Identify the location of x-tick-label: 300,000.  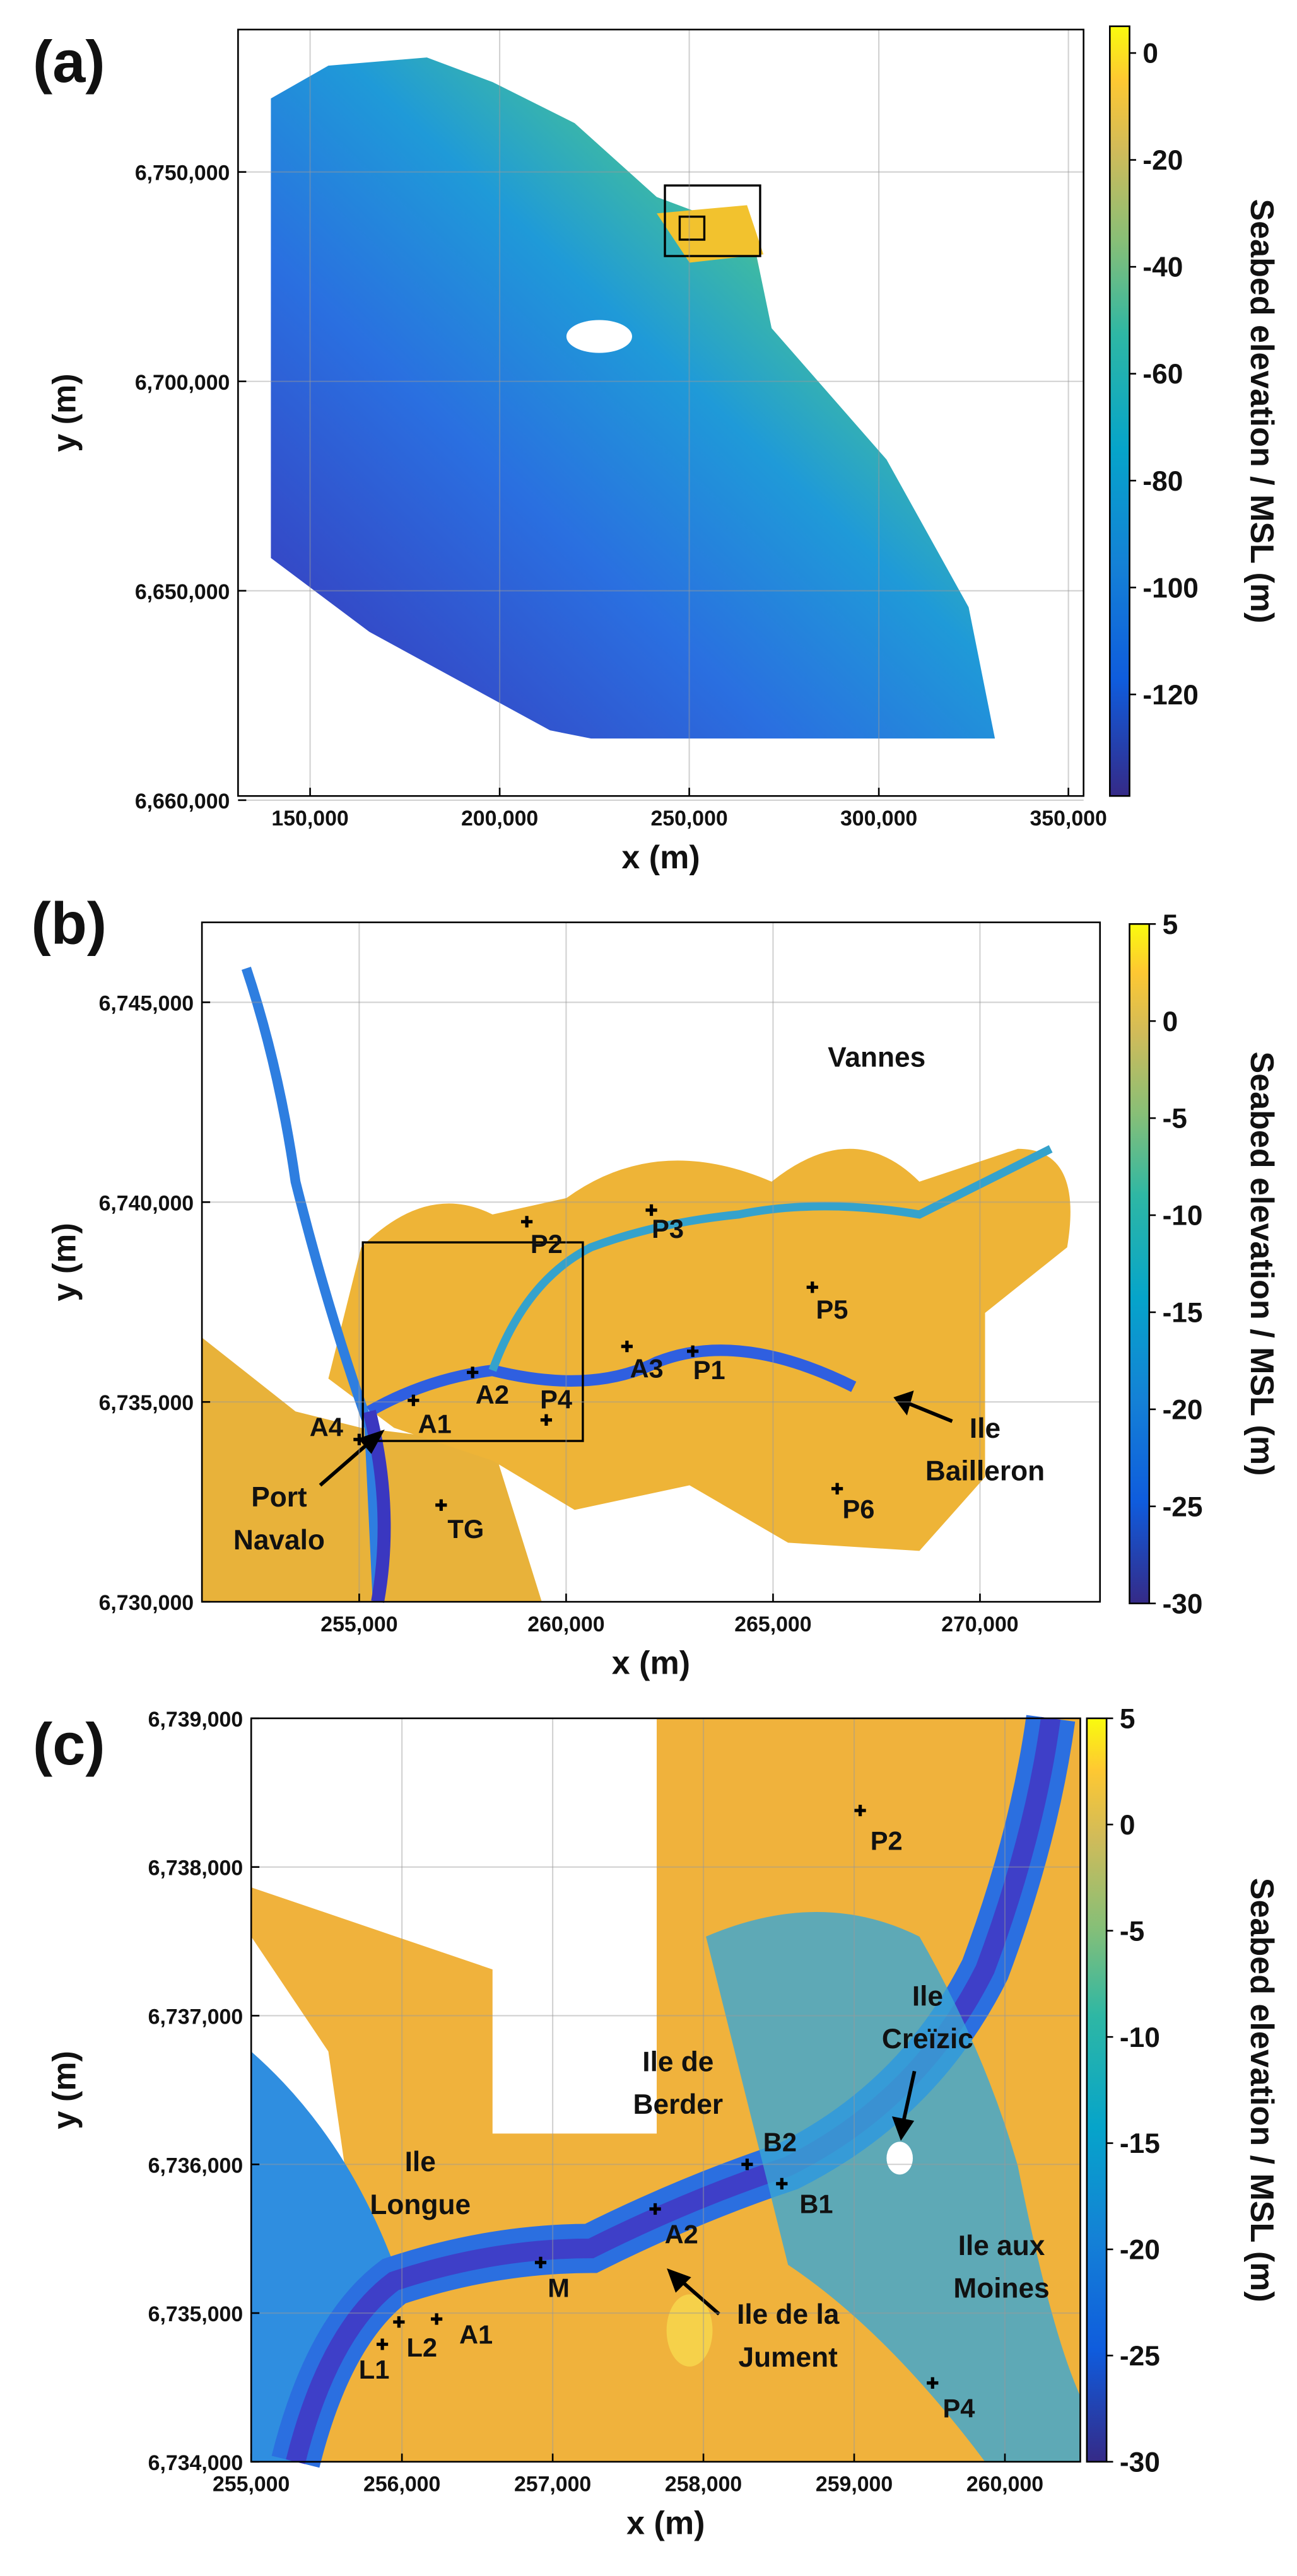
(878, 819).